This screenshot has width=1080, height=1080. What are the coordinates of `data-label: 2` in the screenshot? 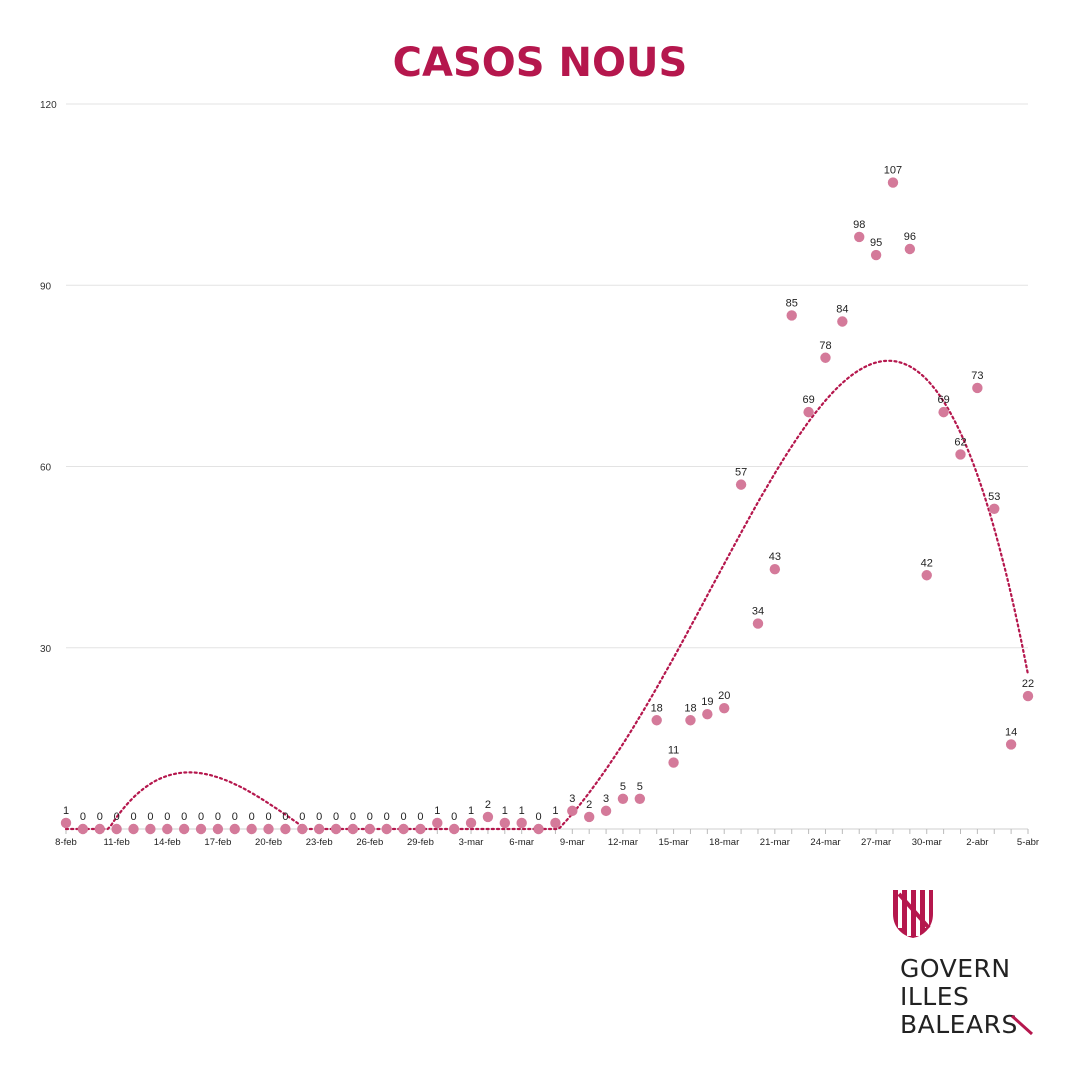 It's located at (589, 805).